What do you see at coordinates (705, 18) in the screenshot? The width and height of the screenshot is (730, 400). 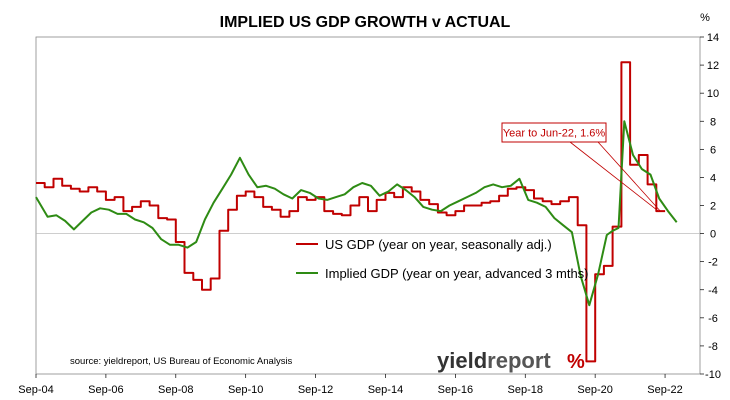 I see `y-unit-label: %` at bounding box center [705, 18].